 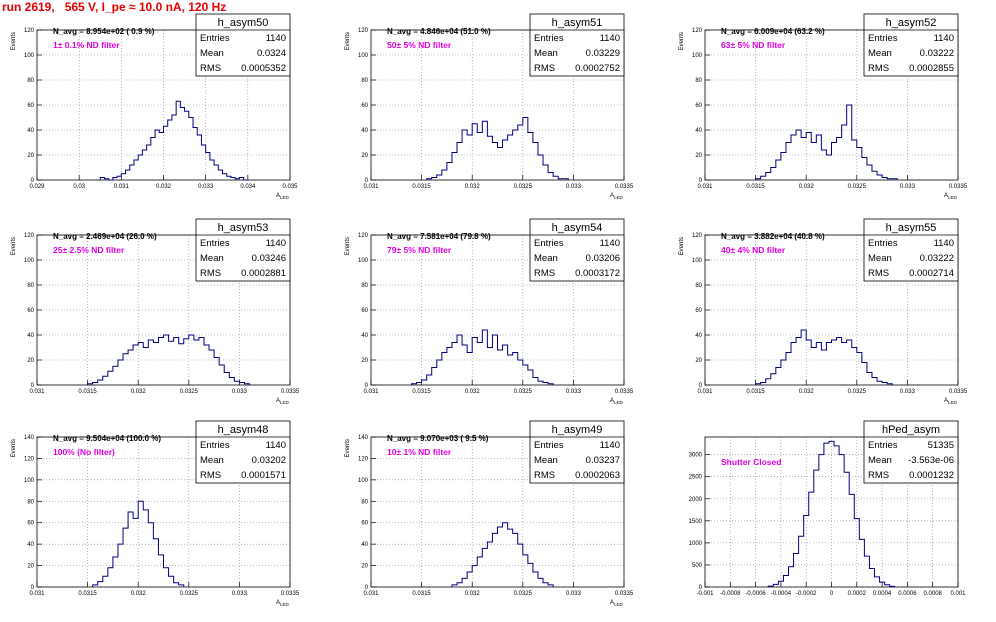 What do you see at coordinates (30, 156) in the screenshot?
I see `y-tick-label: 20` at bounding box center [30, 156].